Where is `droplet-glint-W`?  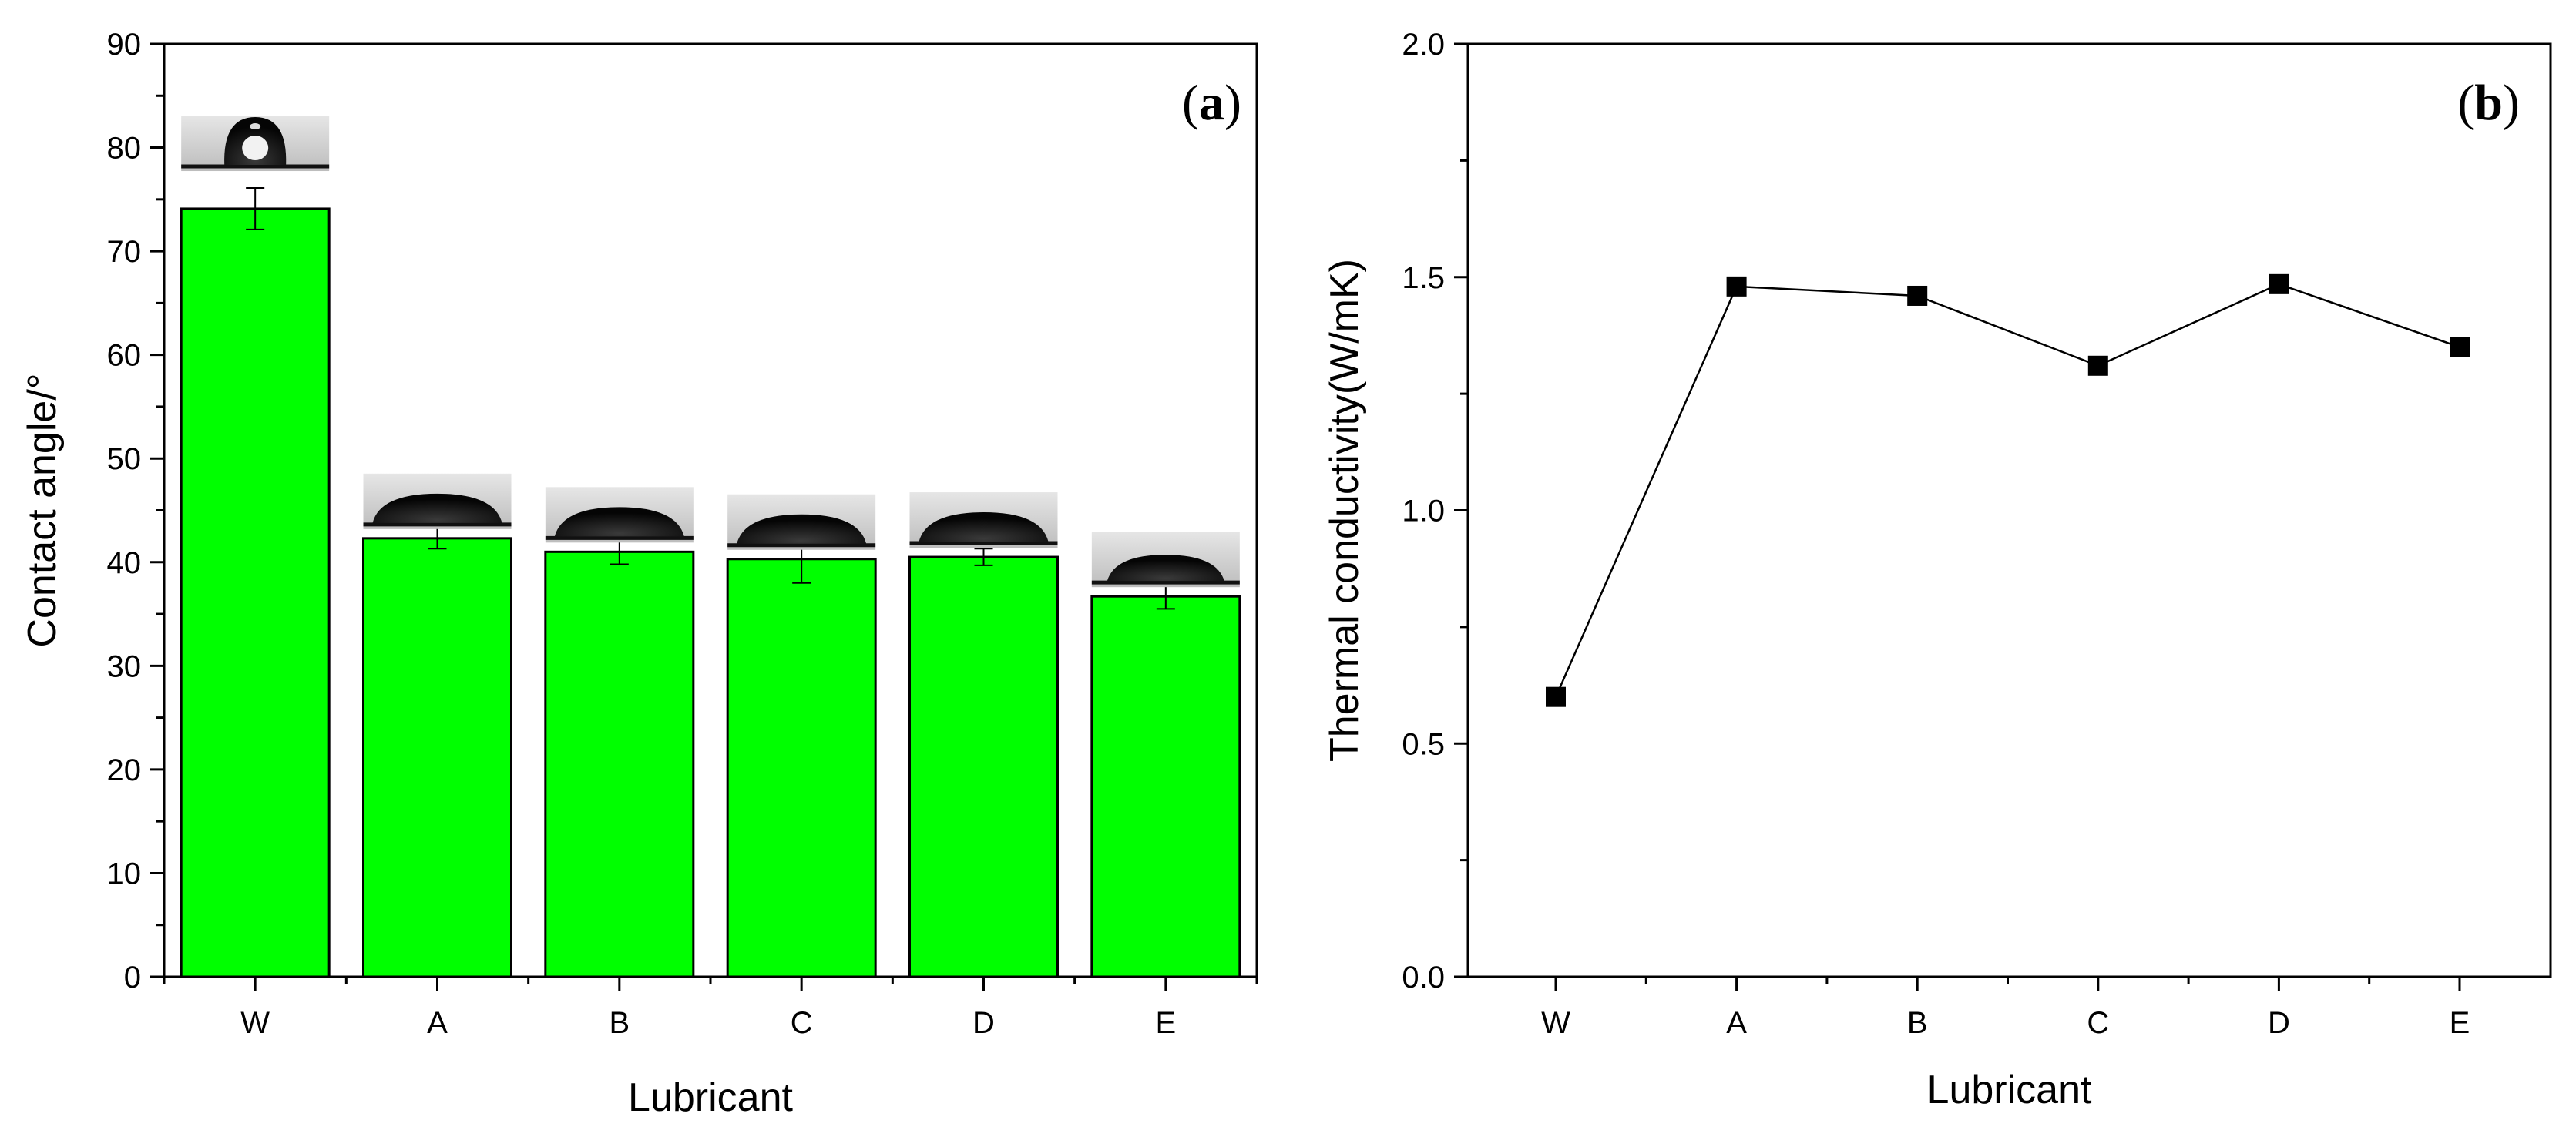
droplet-glint-W is located at coordinates (255, 127).